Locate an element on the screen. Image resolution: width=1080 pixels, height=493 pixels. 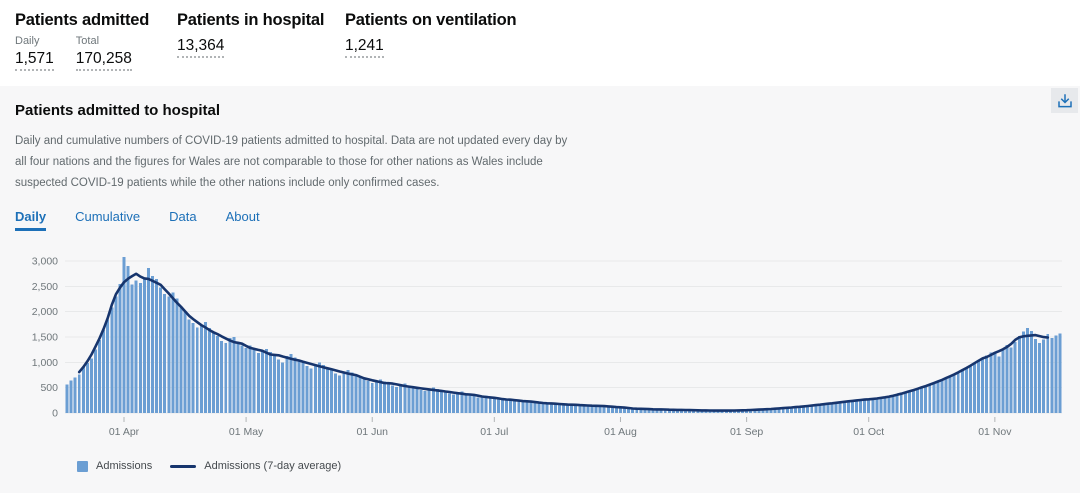
download-icon is located at coordinates (1064, 100).